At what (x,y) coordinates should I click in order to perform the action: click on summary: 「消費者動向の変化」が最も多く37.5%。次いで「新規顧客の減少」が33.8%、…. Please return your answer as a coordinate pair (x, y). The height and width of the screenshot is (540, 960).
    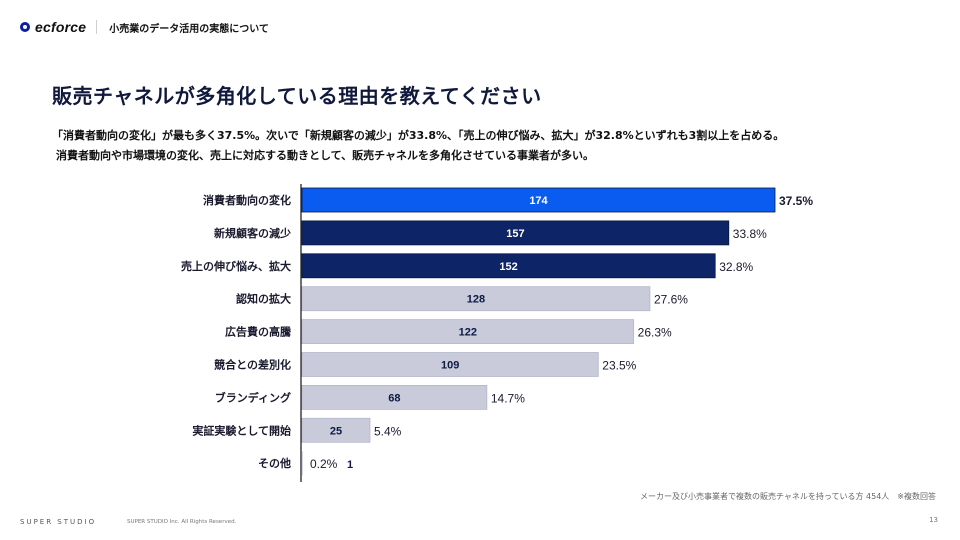
    Looking at the image, I should click on (418, 146).